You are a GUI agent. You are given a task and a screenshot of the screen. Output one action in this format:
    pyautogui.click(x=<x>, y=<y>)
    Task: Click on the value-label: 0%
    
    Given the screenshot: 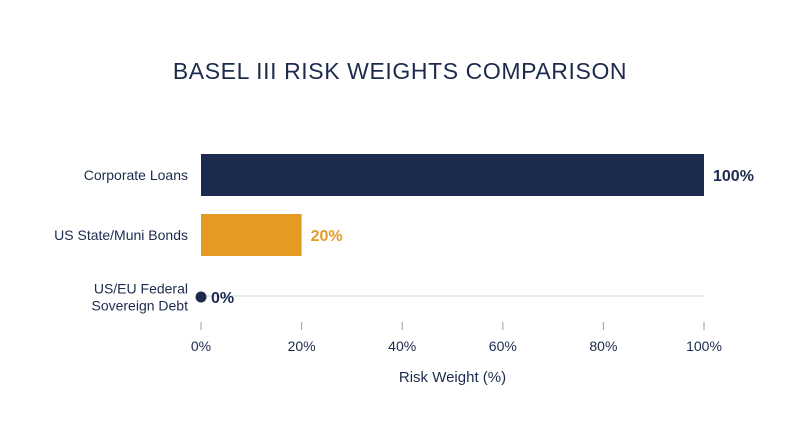 What is the action you would take?
    pyautogui.click(x=222, y=298)
    